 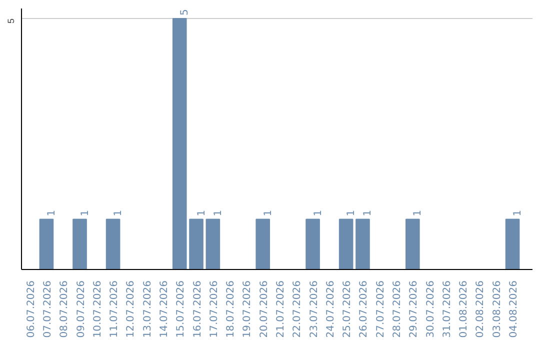 I want to click on x-tick-label: 08.07.2026, so click(x=64, y=309).